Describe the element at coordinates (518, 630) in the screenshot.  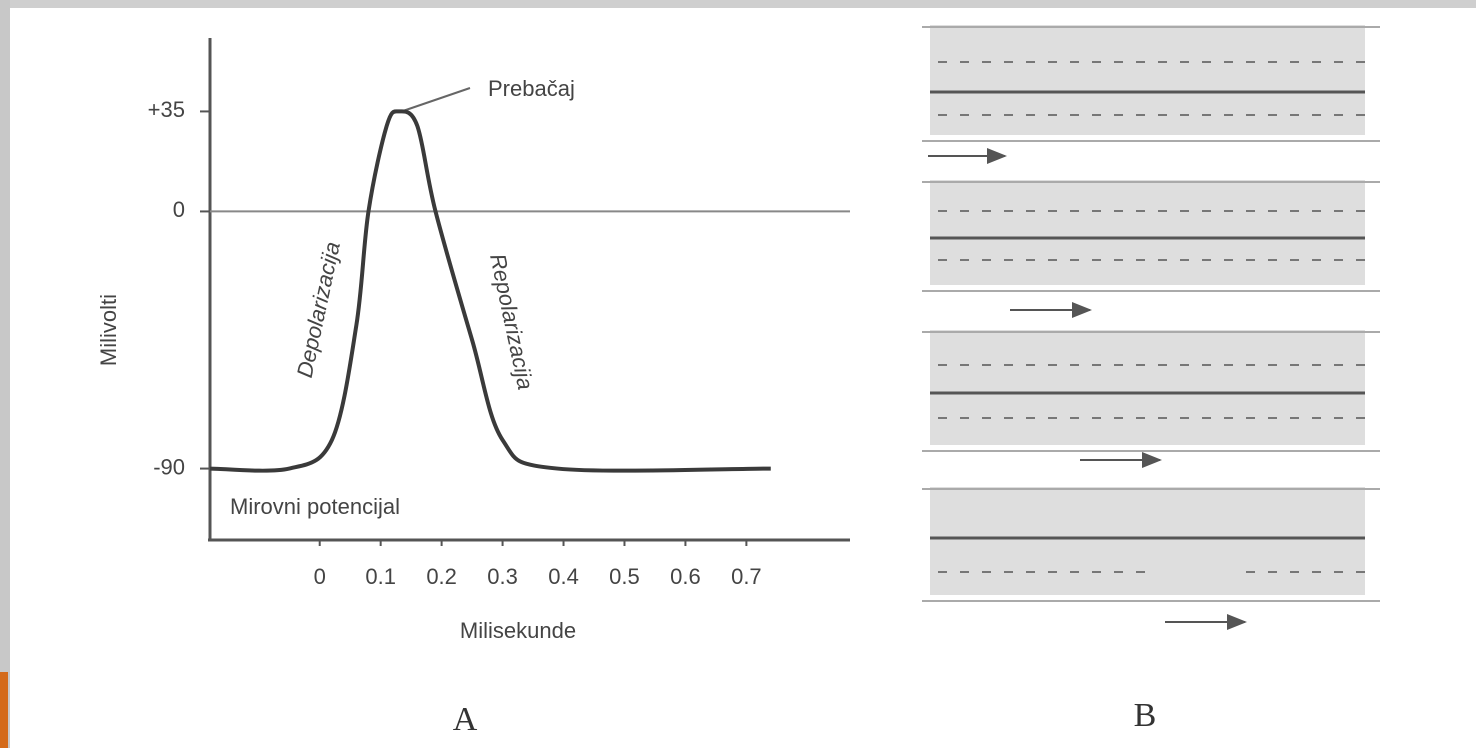
I see `x-axis-label: Milisekunde` at that location.